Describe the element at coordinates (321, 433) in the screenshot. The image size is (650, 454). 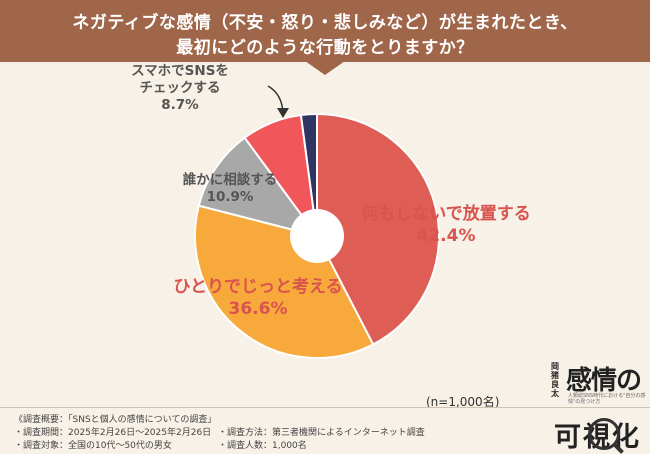
I see `note-method: ・調査方法：第三者機関によるインターネット調査` at that location.